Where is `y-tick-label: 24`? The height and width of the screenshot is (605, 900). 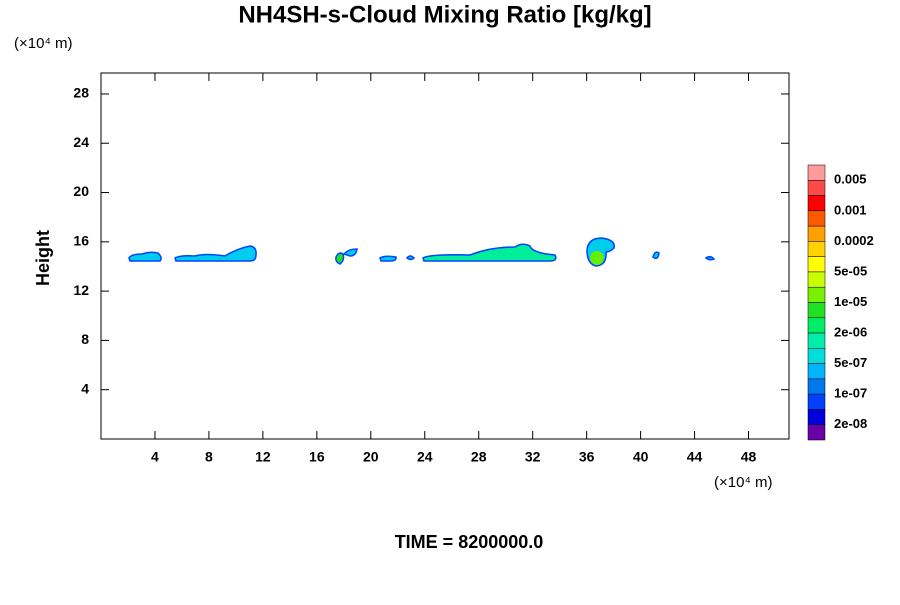
y-tick-label: 24 is located at coordinates (81, 142).